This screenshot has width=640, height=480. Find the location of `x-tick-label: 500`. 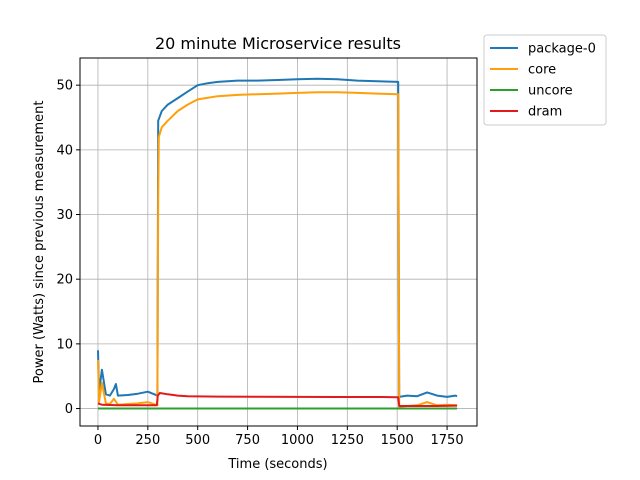

x-tick-label: 500 is located at coordinates (197, 440).